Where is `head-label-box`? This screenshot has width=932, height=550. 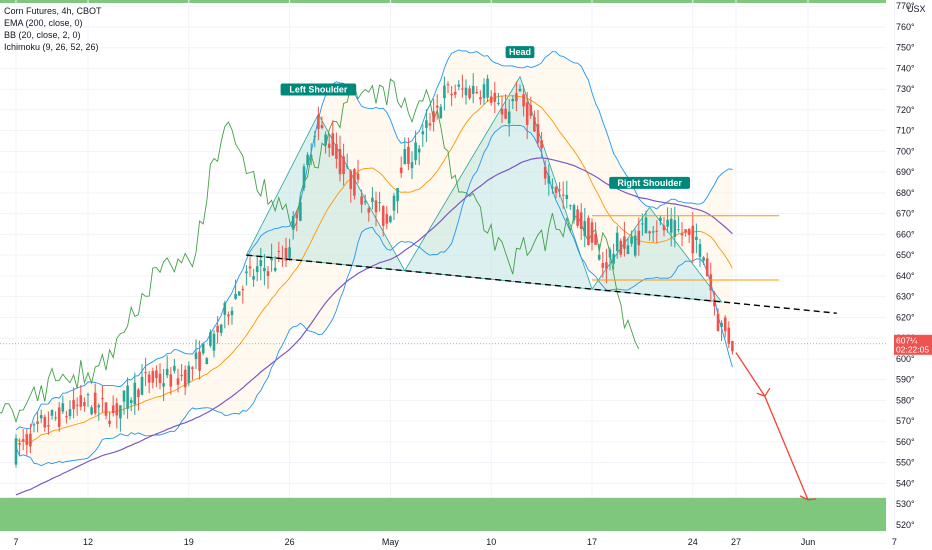
head-label-box is located at coordinates (520, 52).